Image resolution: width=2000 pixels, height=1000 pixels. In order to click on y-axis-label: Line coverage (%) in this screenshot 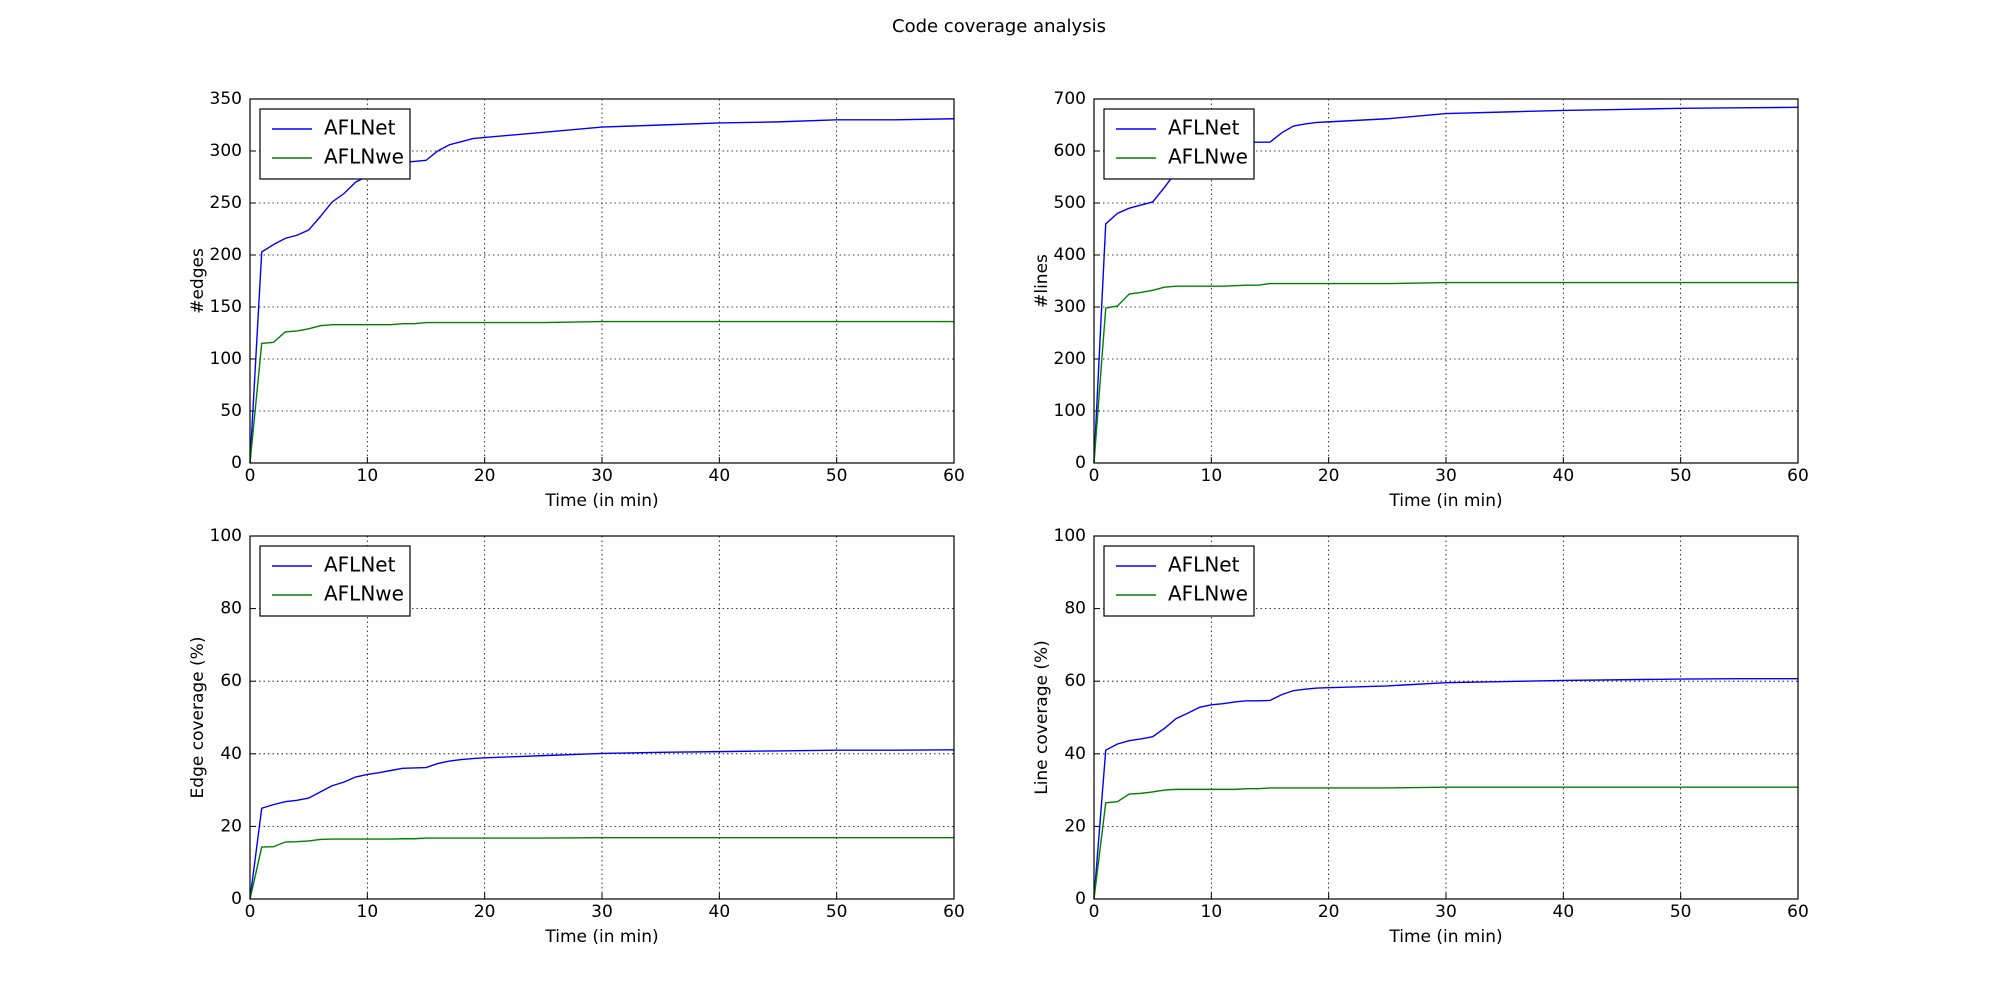, I will do `click(1042, 717)`.